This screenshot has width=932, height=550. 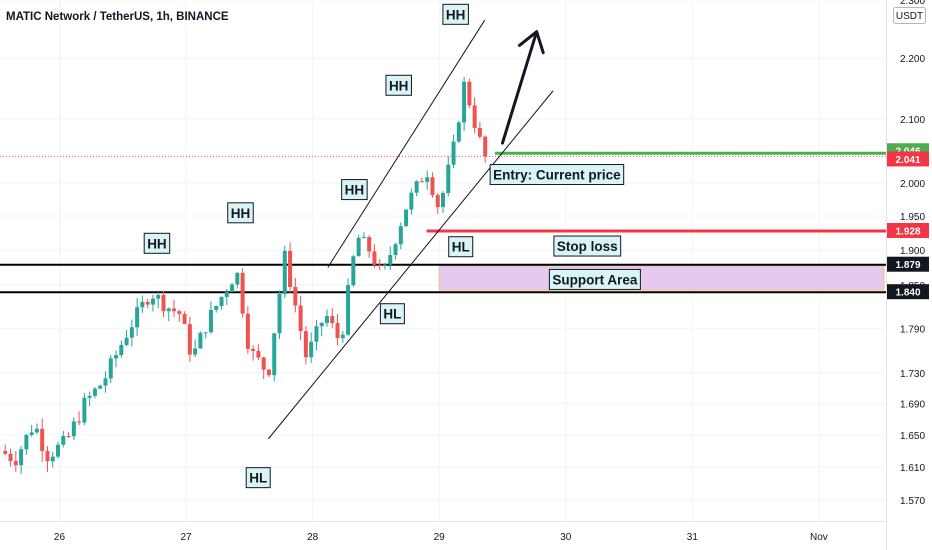 What do you see at coordinates (313, 537) in the screenshot?
I see `x-tick-label: 28` at bounding box center [313, 537].